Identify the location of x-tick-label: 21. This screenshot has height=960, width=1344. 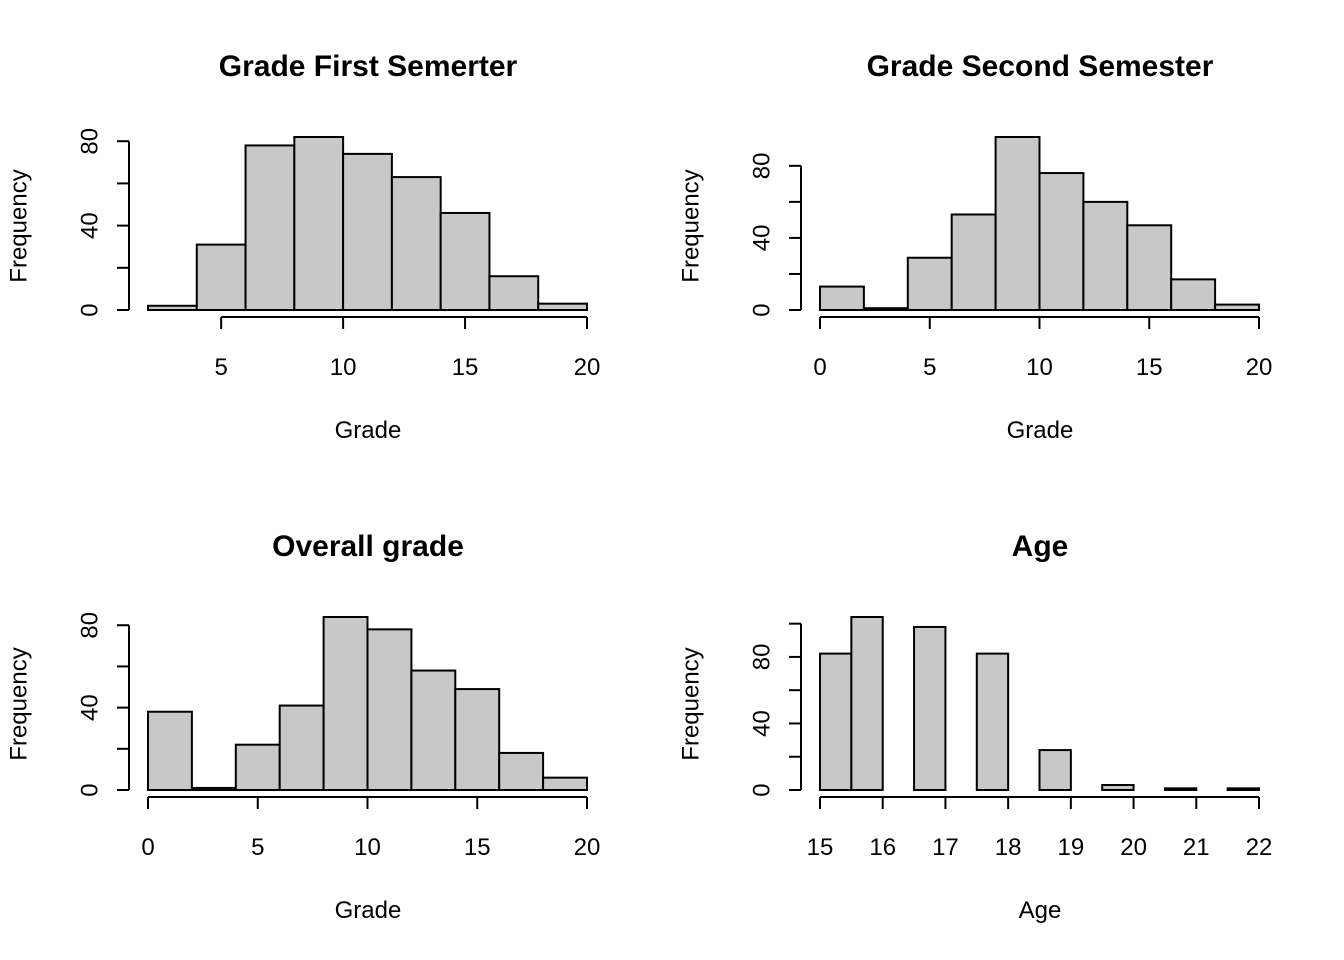
(1196, 847).